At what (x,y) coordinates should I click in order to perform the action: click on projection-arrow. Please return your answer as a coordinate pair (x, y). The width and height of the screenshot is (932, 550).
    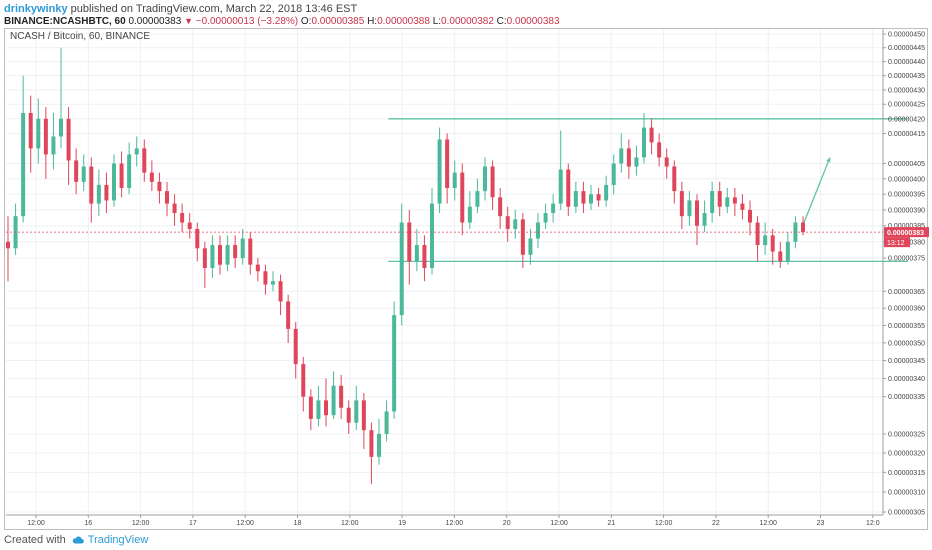
    Looking at the image, I should click on (817, 190).